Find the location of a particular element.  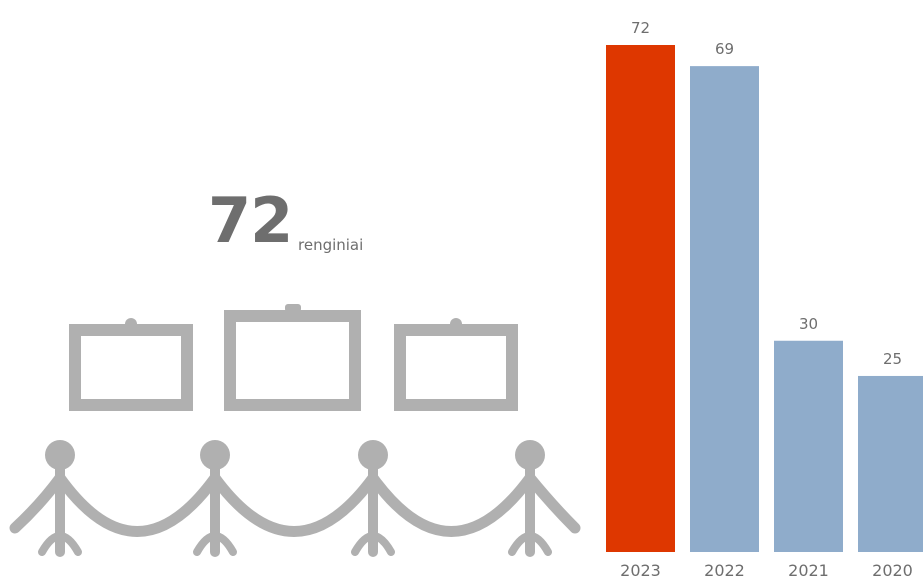

events-unit-label: renginiai is located at coordinates (331, 245).